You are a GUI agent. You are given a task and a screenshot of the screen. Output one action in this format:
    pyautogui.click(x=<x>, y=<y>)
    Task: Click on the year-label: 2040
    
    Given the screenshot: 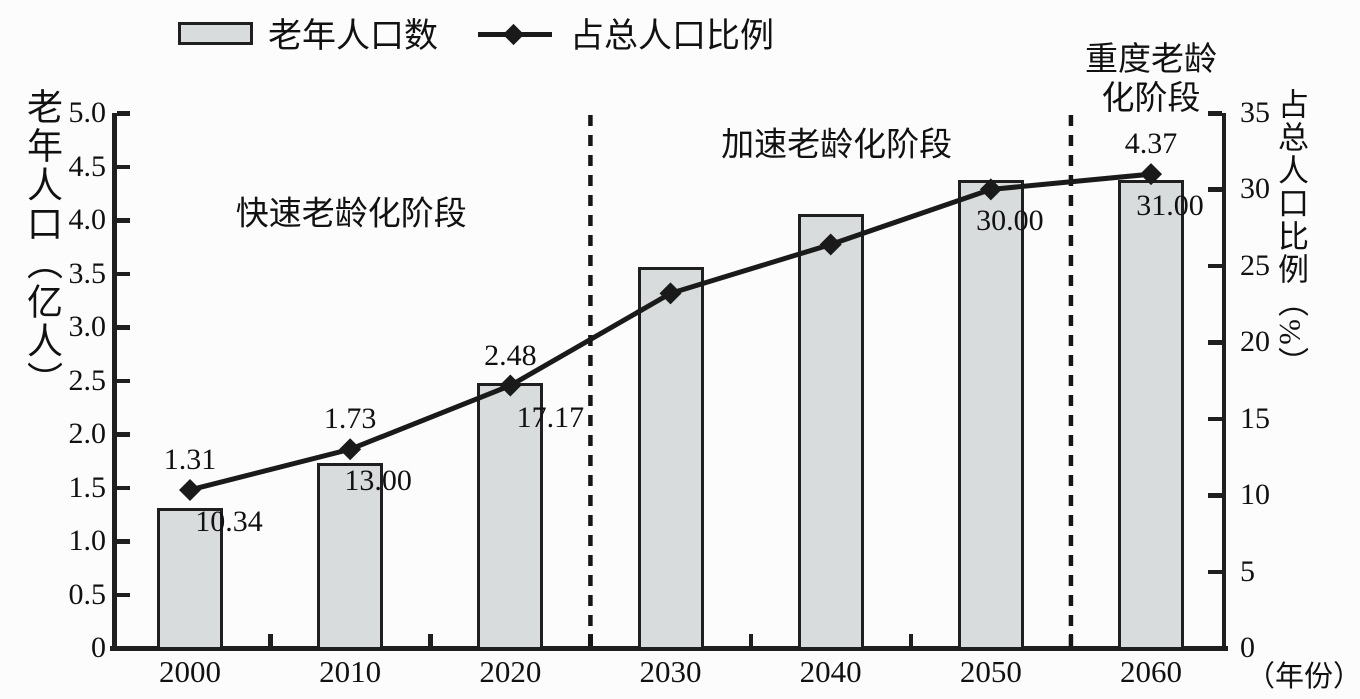 What is the action you would take?
    pyautogui.click(x=830, y=671)
    